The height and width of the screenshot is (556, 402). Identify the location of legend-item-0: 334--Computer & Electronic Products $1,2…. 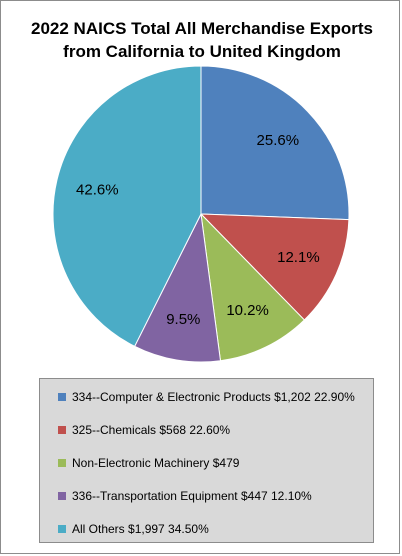
(206, 397).